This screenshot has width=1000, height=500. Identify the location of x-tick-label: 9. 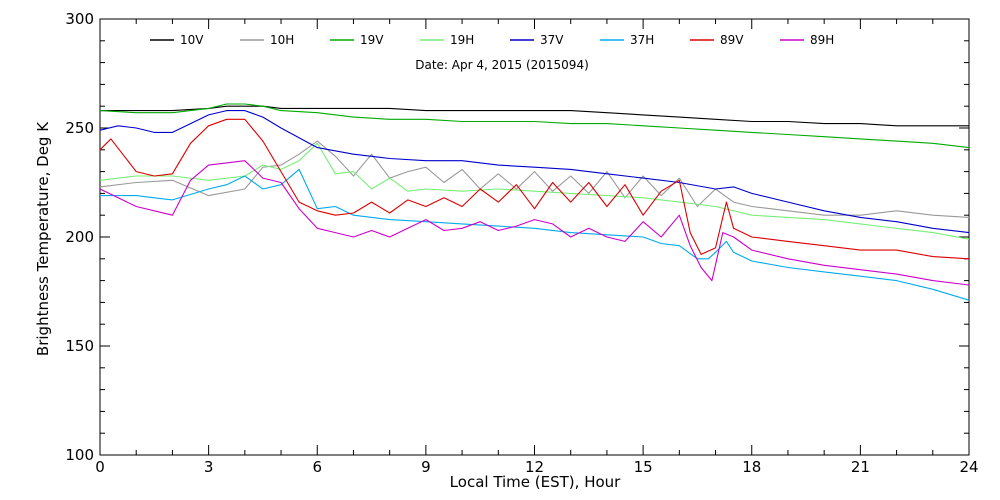
(426, 467).